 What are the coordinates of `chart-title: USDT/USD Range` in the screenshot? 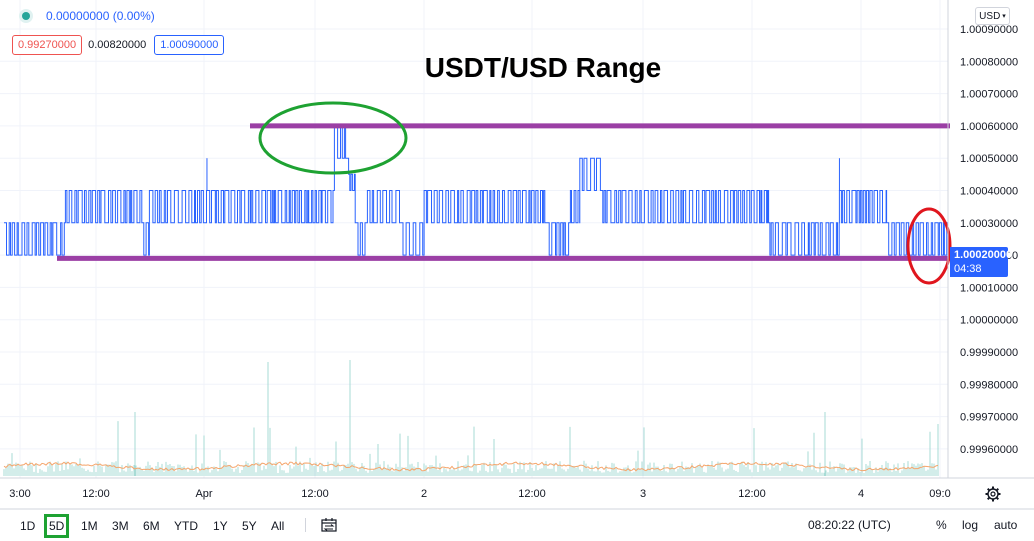 It's located at (543, 67).